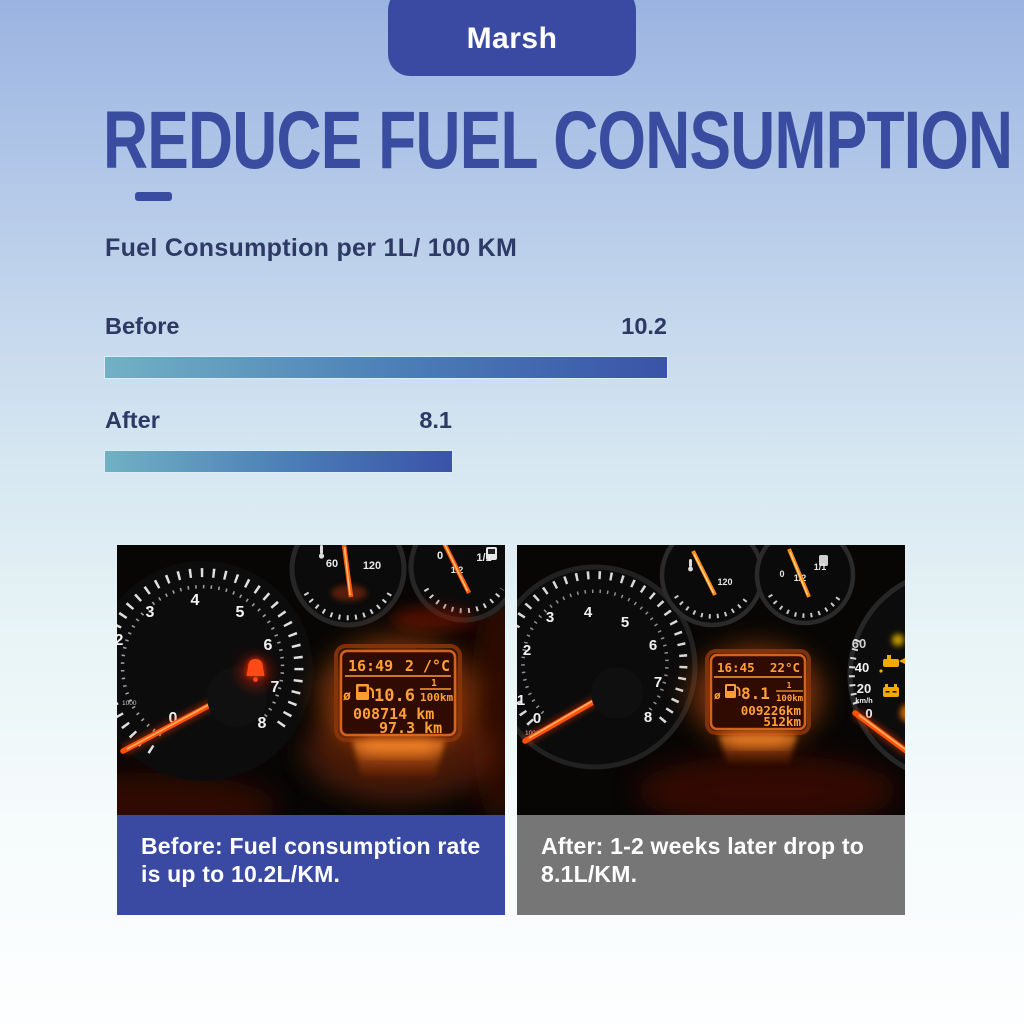 The height and width of the screenshot is (1024, 1024). I want to click on tach-number: 0, so click(537, 718).